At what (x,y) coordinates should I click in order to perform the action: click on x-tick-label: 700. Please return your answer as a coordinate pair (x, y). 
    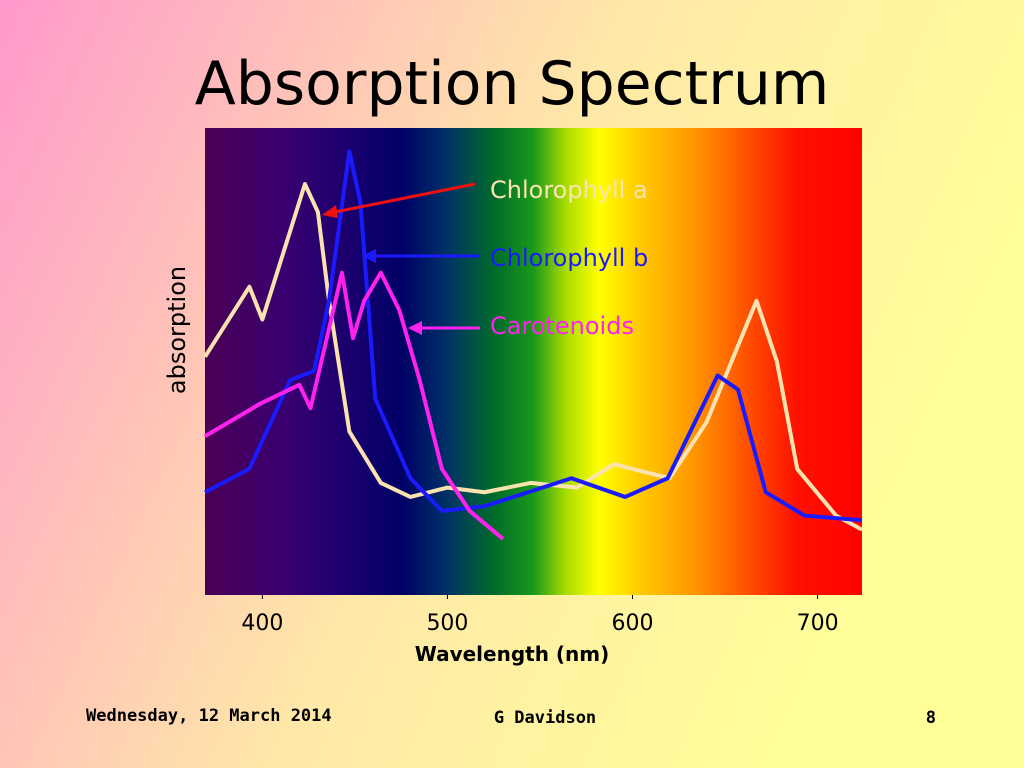
    Looking at the image, I should click on (818, 623).